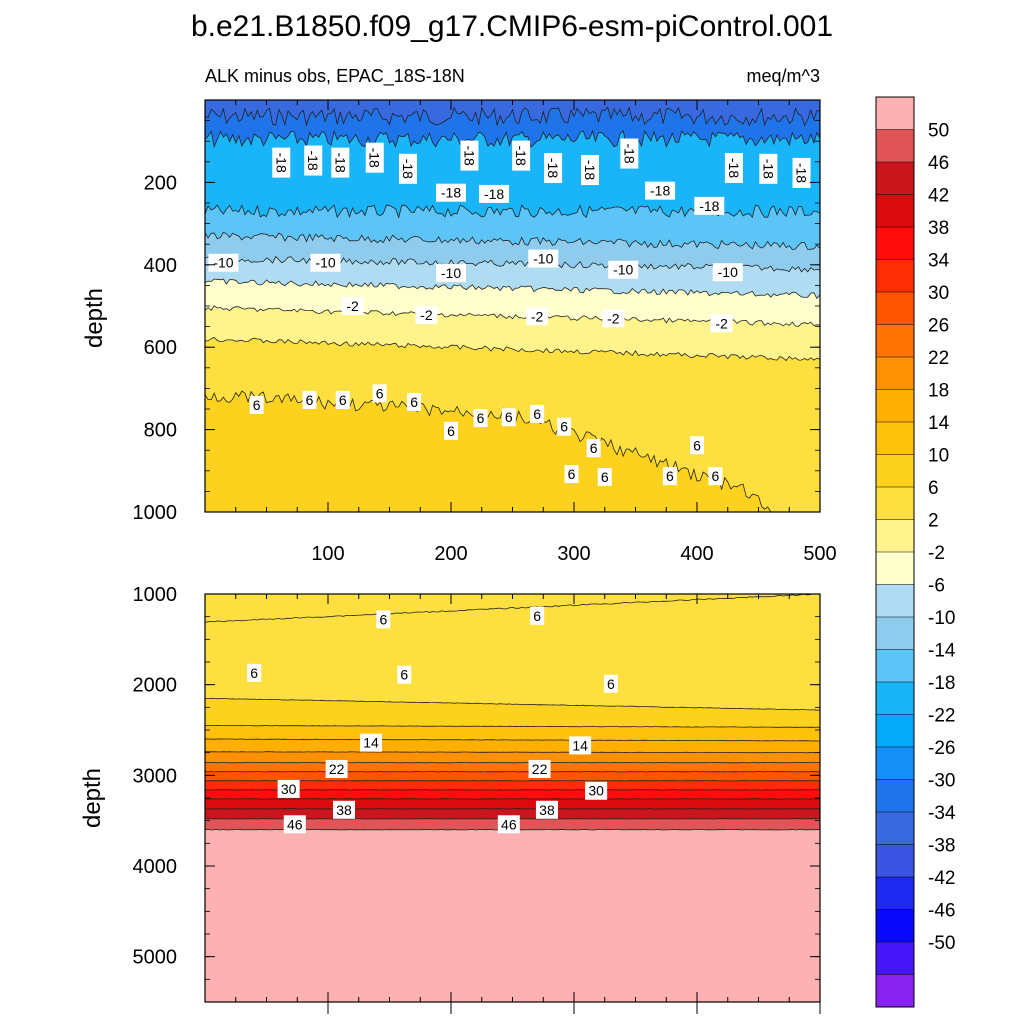 The image size is (1024, 1024). What do you see at coordinates (939, 423) in the screenshot?
I see `colorbar-label: 14` at bounding box center [939, 423].